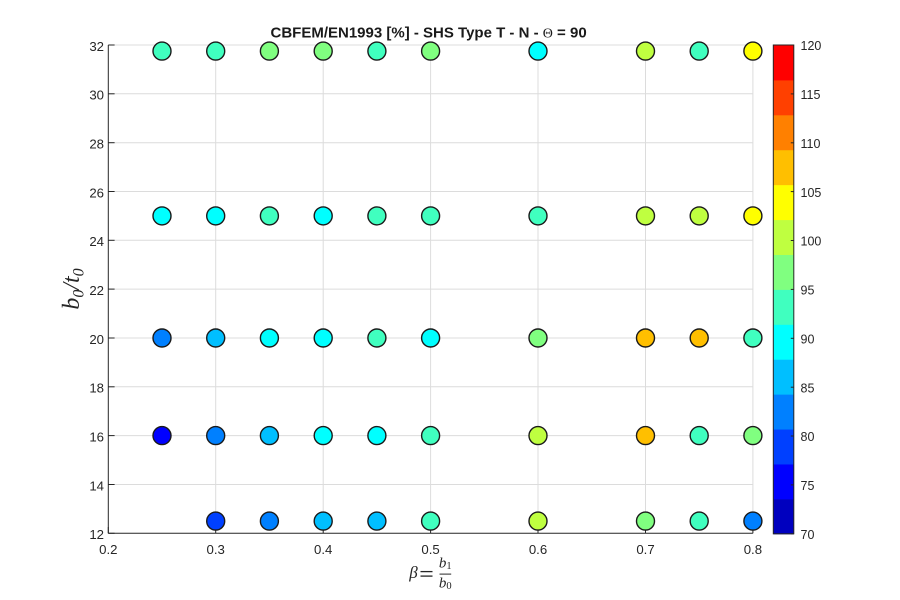 This screenshot has height=600, width=900. I want to click on svg-text: 90, so click(808, 340).